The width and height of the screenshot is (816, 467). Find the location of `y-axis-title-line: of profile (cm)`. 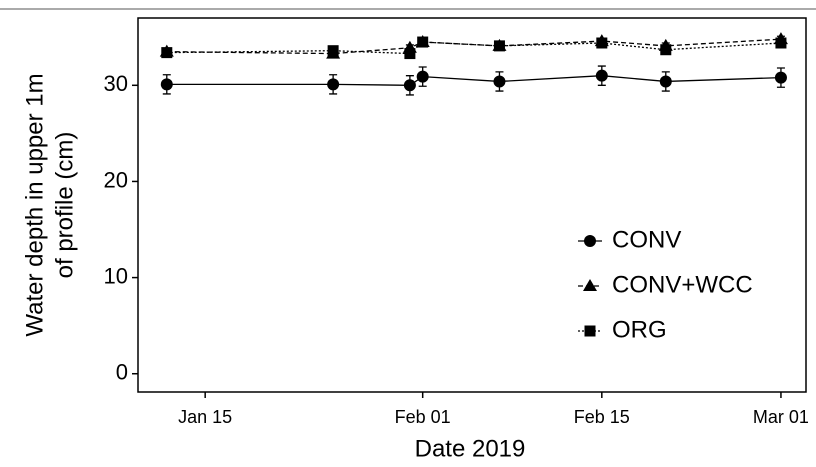

y-axis-title-line: of profile (cm) is located at coordinates (64, 205).